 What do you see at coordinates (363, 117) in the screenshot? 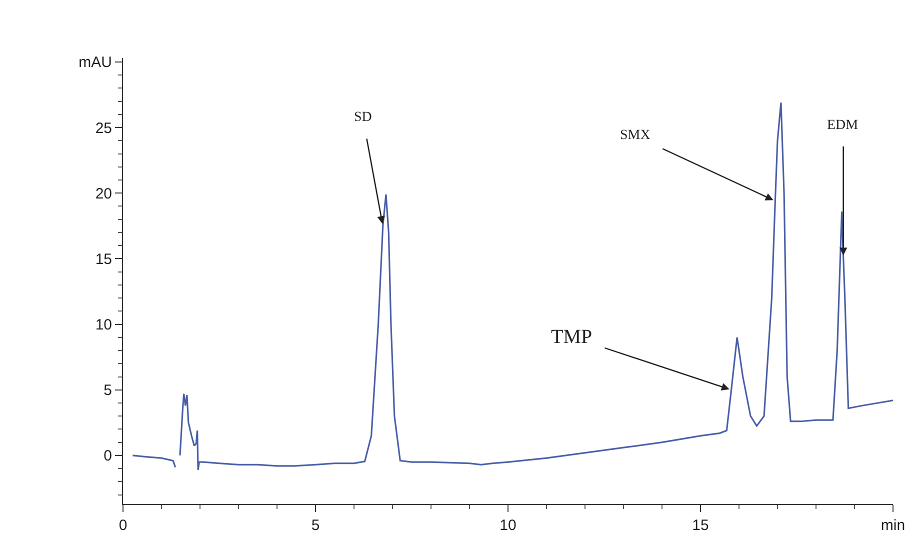
I see `annotation: SD` at bounding box center [363, 117].